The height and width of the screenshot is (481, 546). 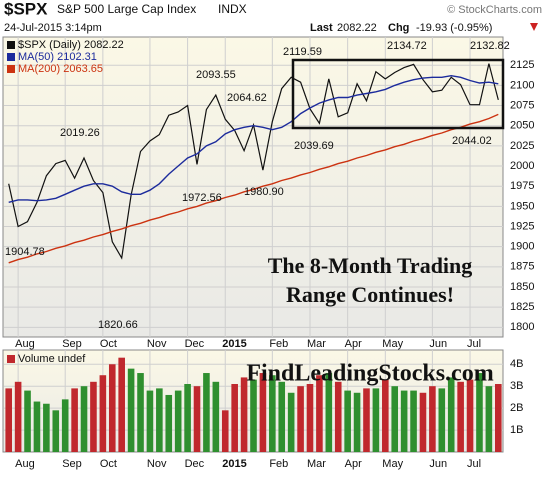 What do you see at coordinates (472, 141) in the screenshot?
I see `price-annotation: 2044.02` at bounding box center [472, 141].